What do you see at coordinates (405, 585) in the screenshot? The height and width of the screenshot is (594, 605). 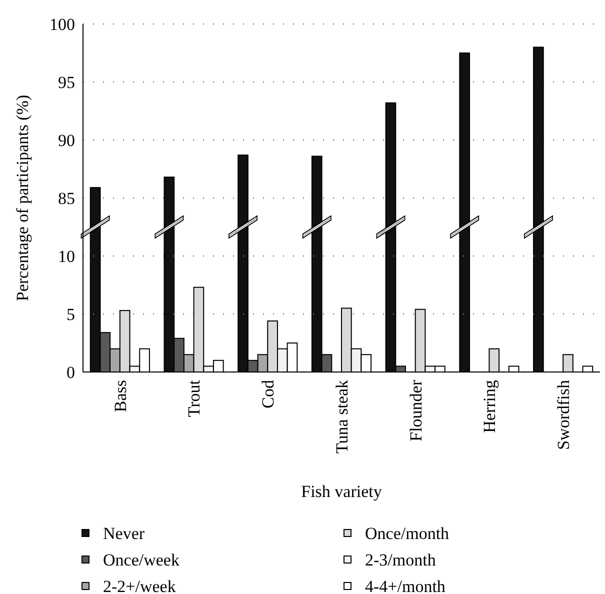 I see `legend-label: 4-4+/month` at bounding box center [405, 585].